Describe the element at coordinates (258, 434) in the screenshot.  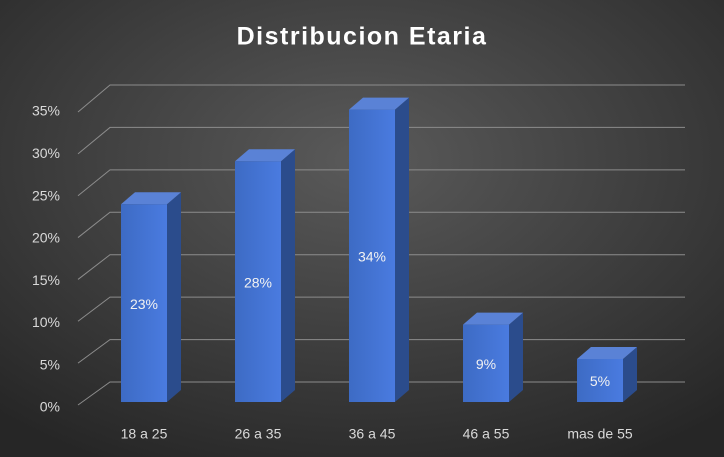
I see `x-tick-label: 26 a 35` at that location.